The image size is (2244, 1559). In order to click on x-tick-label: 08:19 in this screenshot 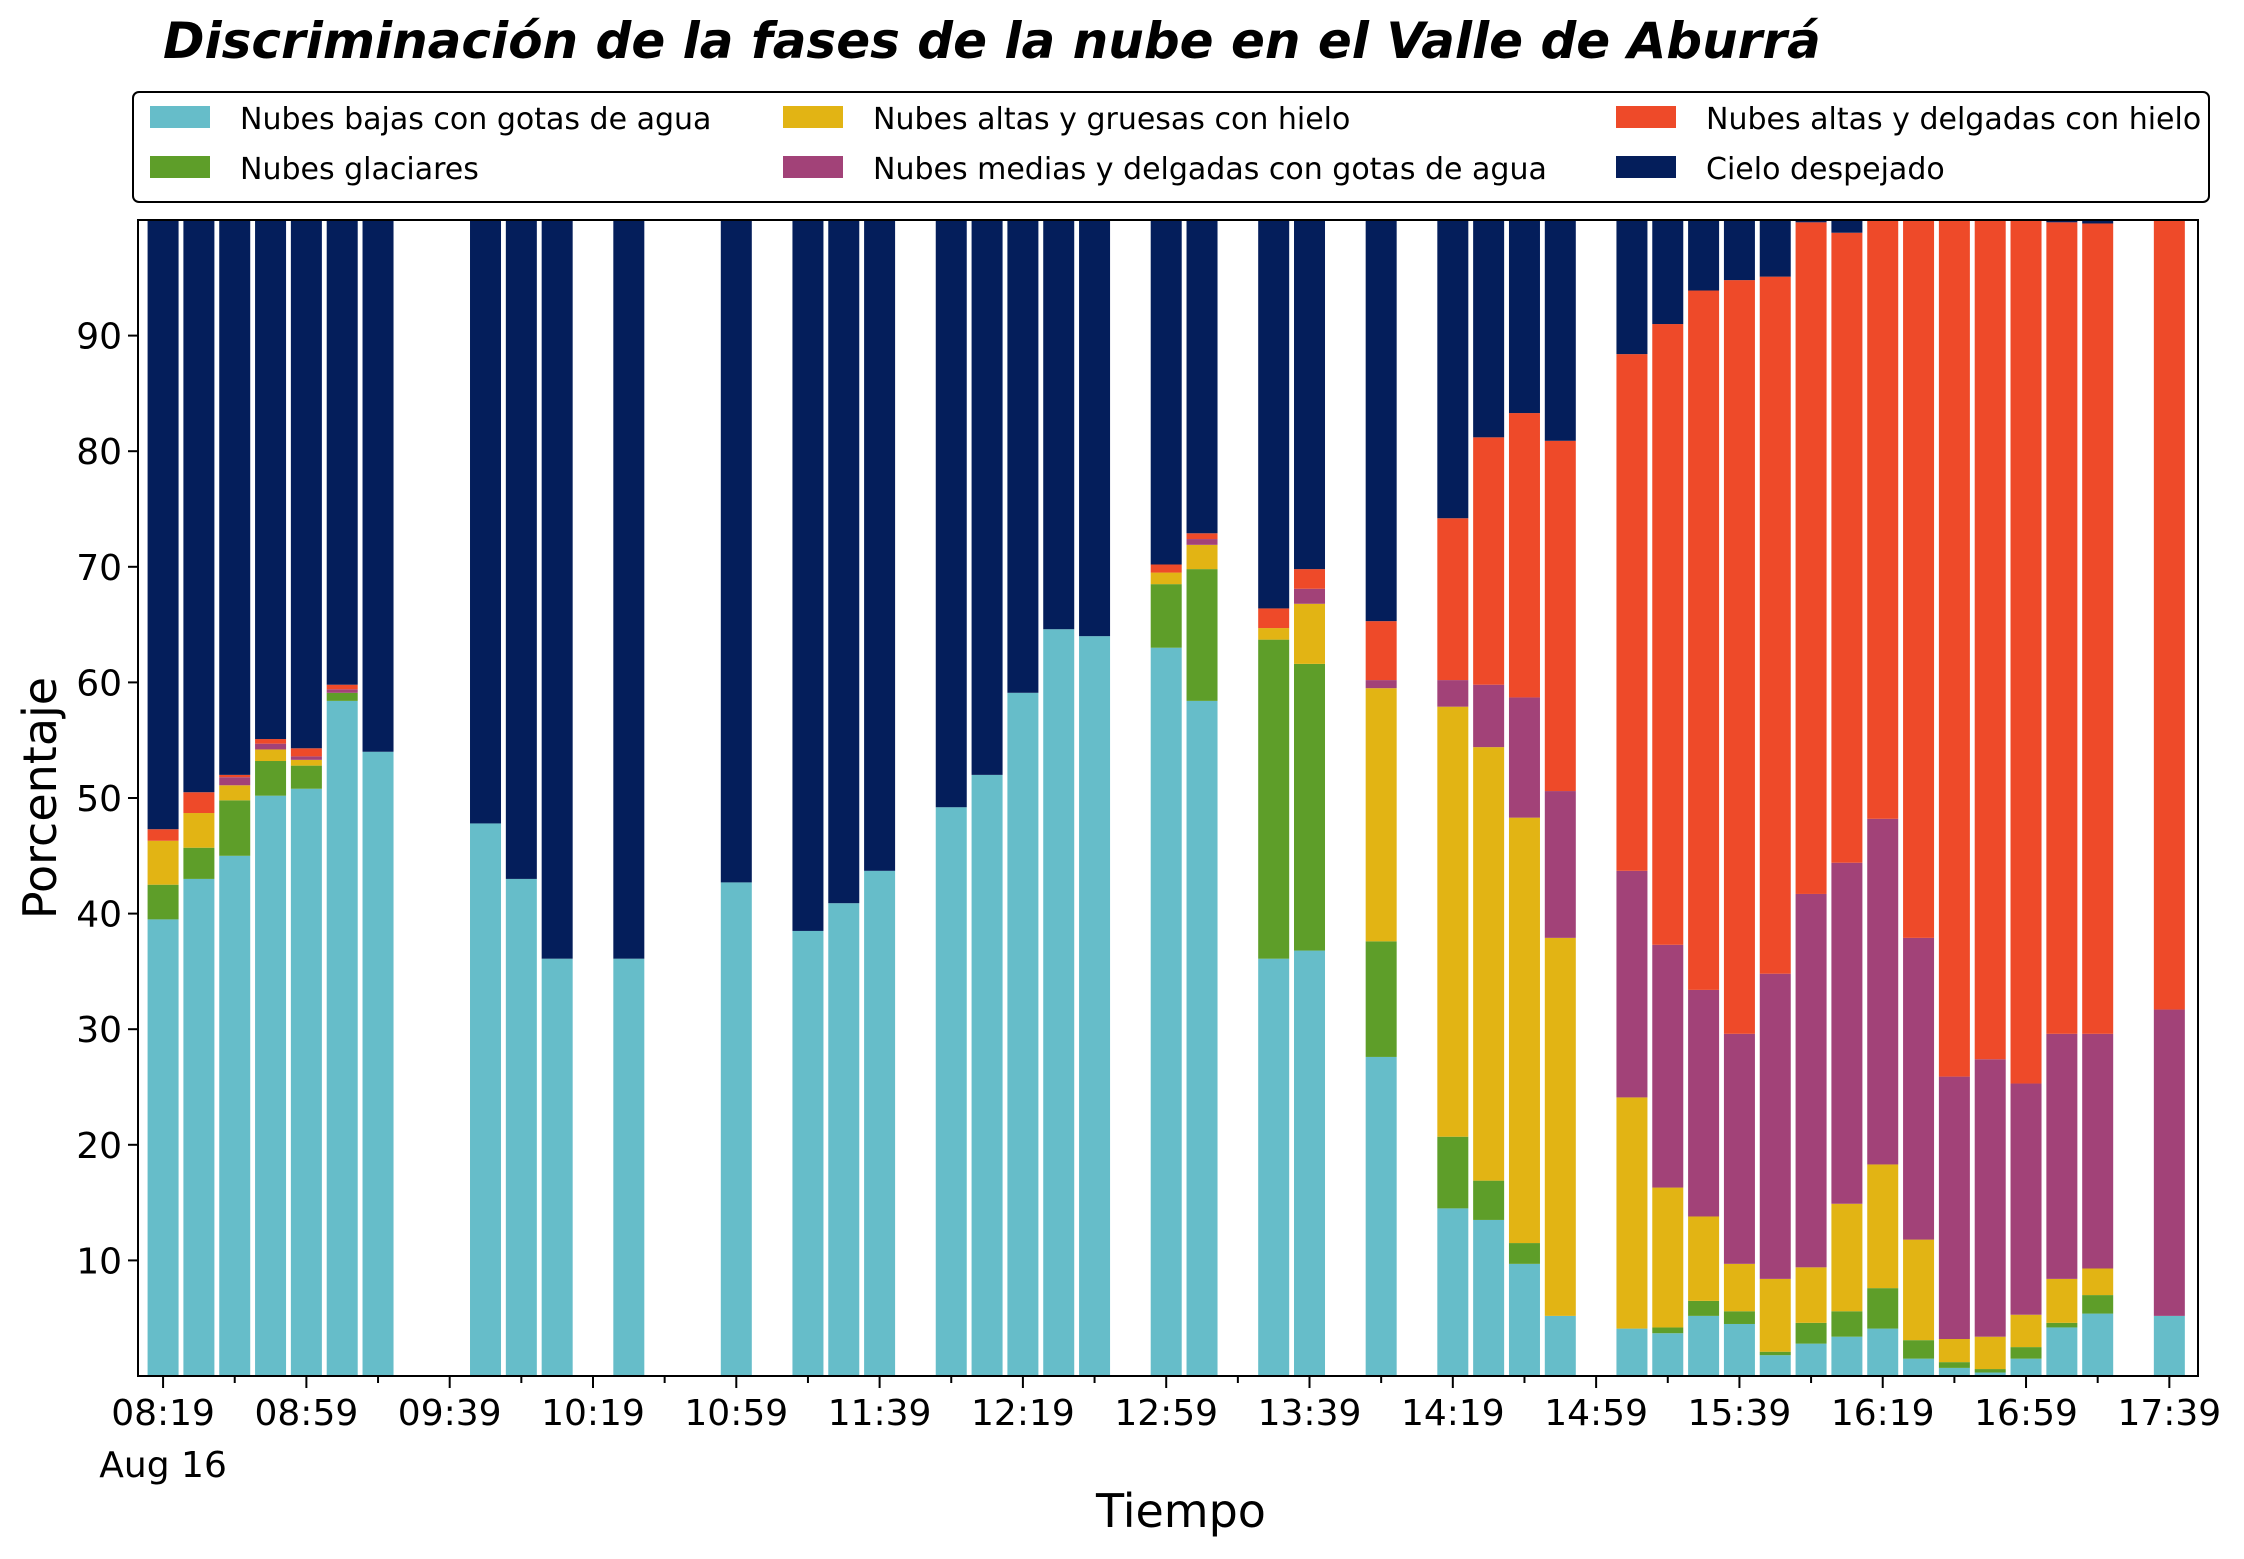, I will do `click(163, 1413)`.